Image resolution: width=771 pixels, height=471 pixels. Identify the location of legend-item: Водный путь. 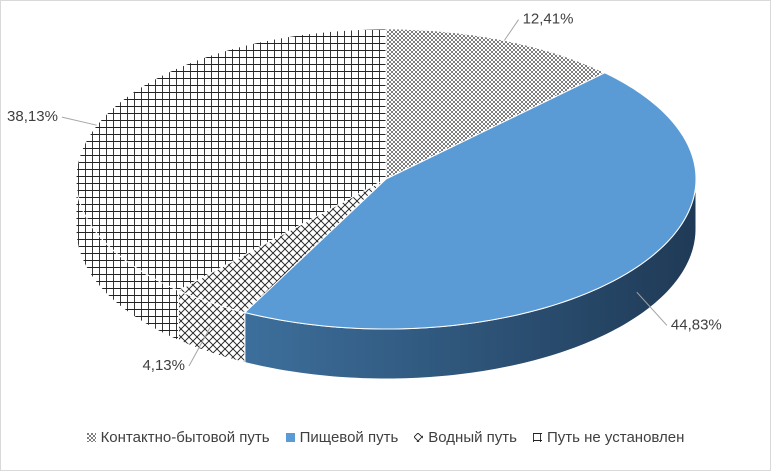
(465, 437).